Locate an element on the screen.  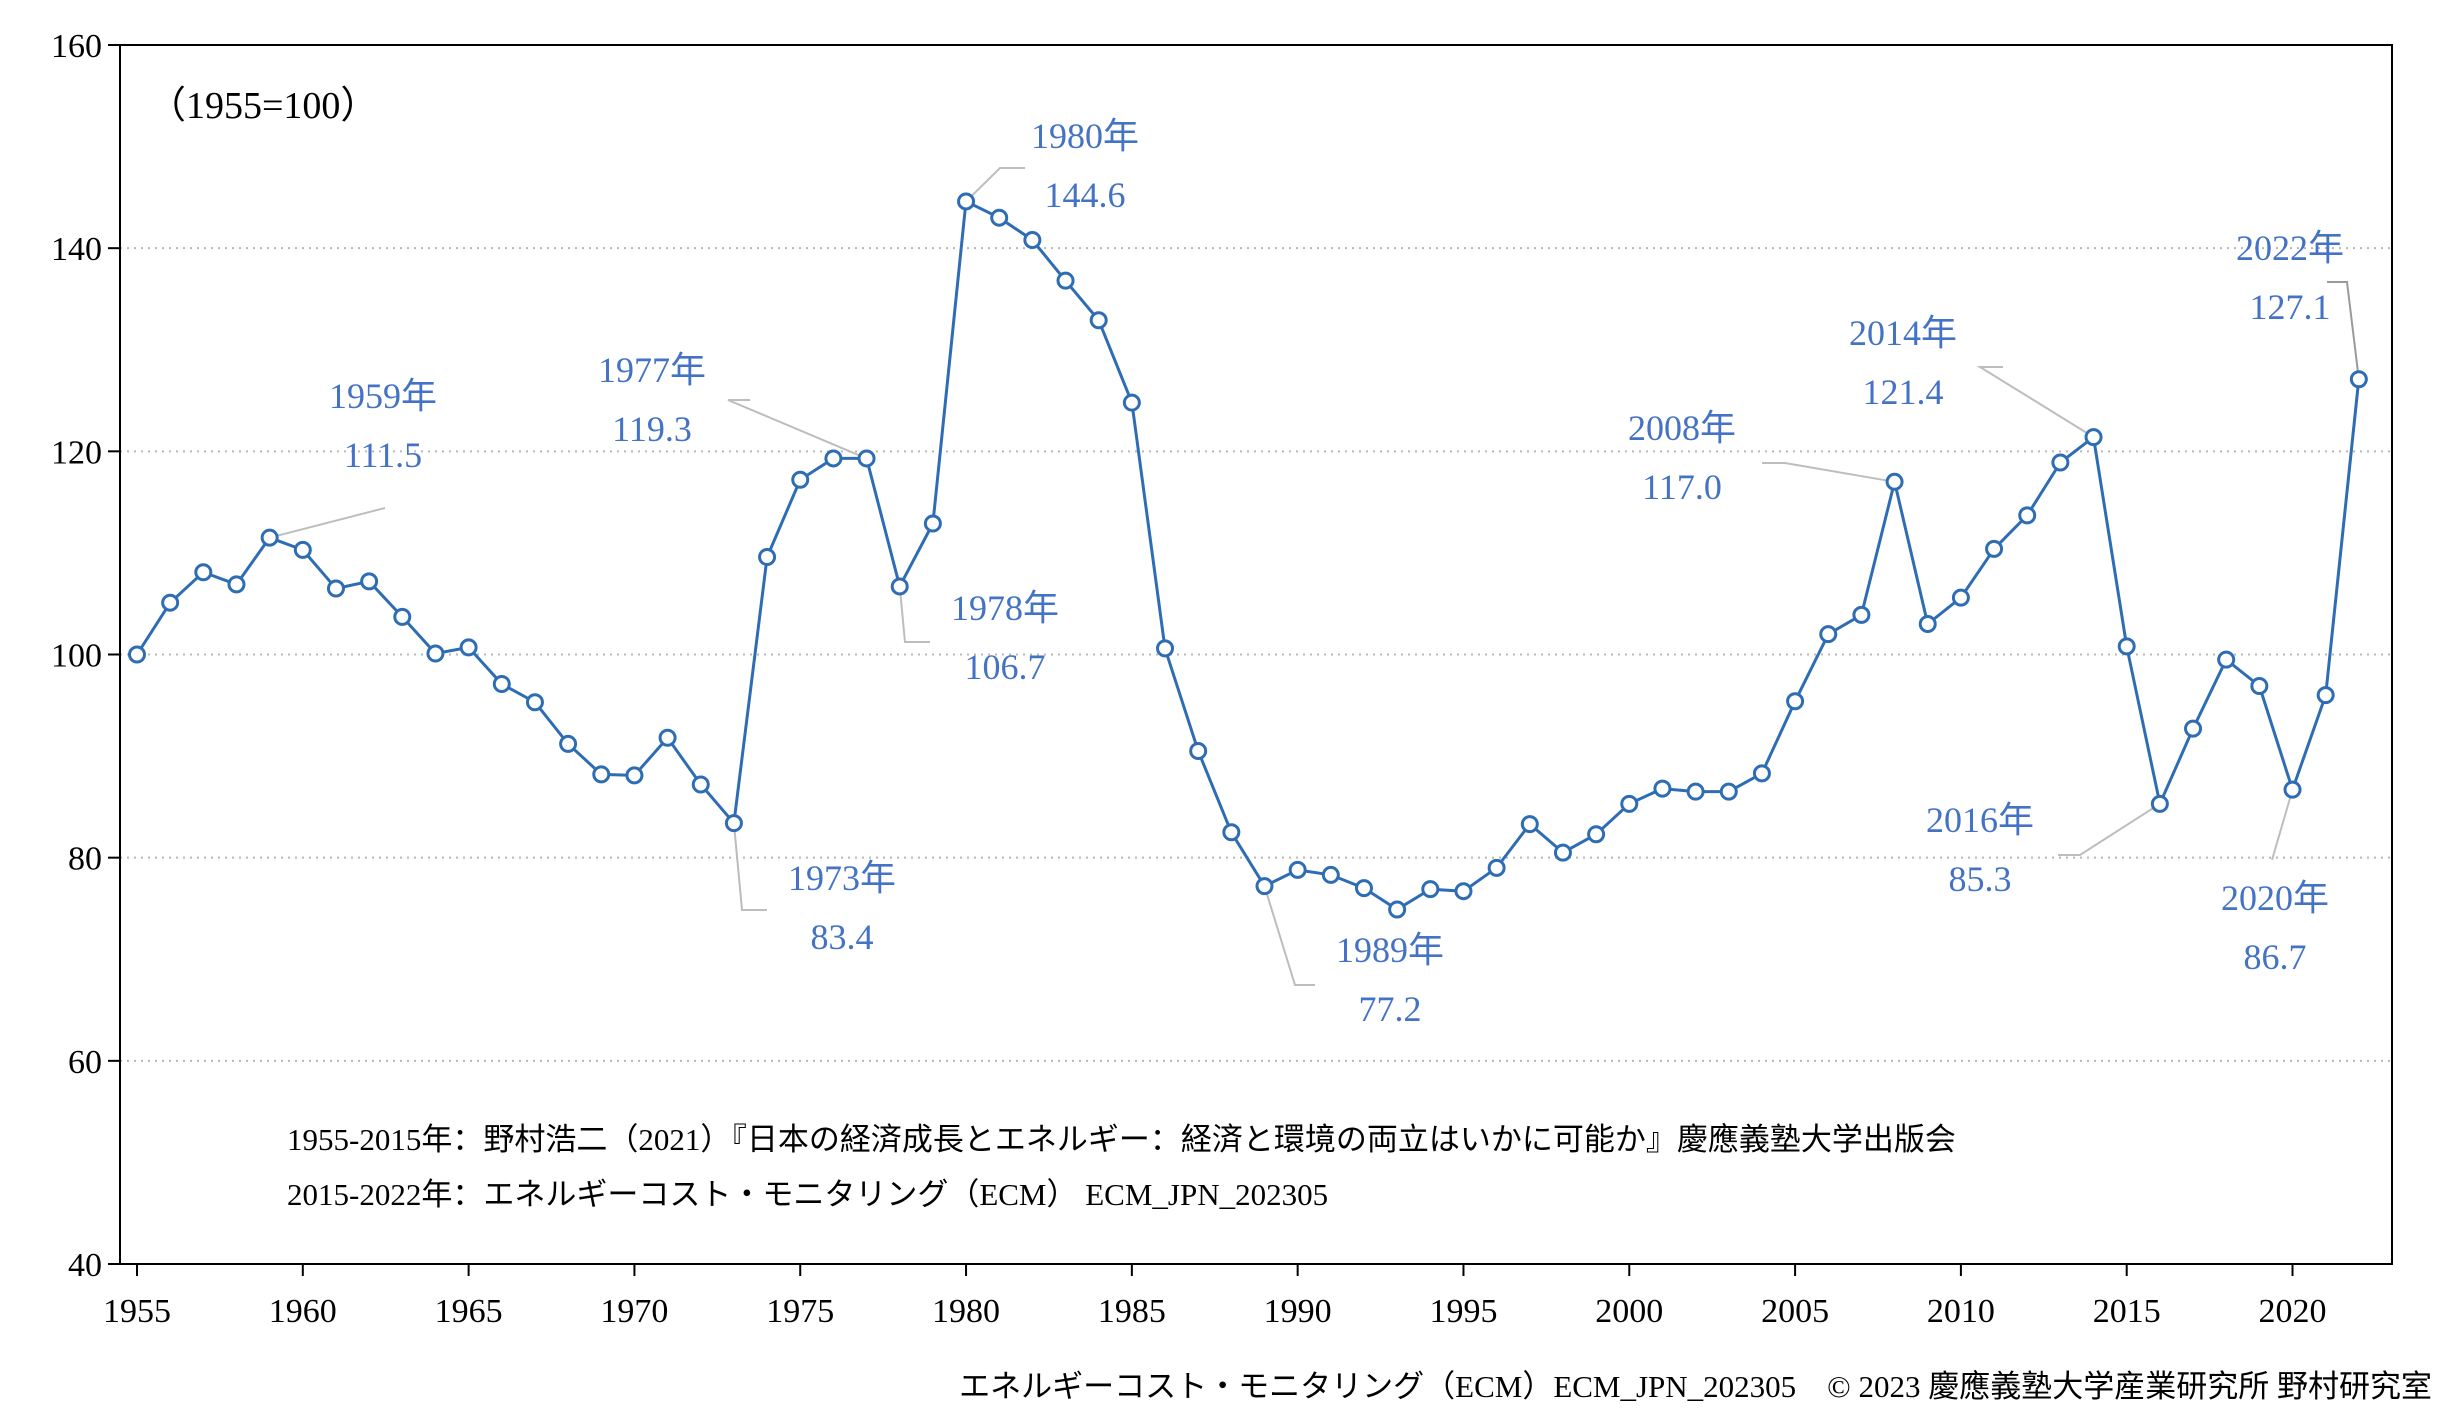
data-point-1996 is located at coordinates (1496, 867).